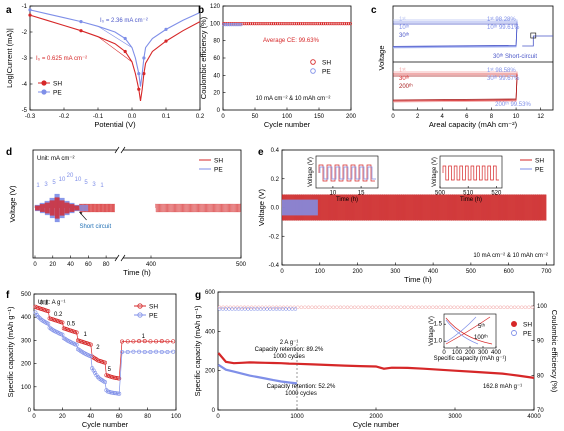 This screenshot has height=431, width=564. What do you see at coordinates (540, 376) in the screenshot?
I see `panel-g-yr-tick-label: 80` at bounding box center [540, 376].